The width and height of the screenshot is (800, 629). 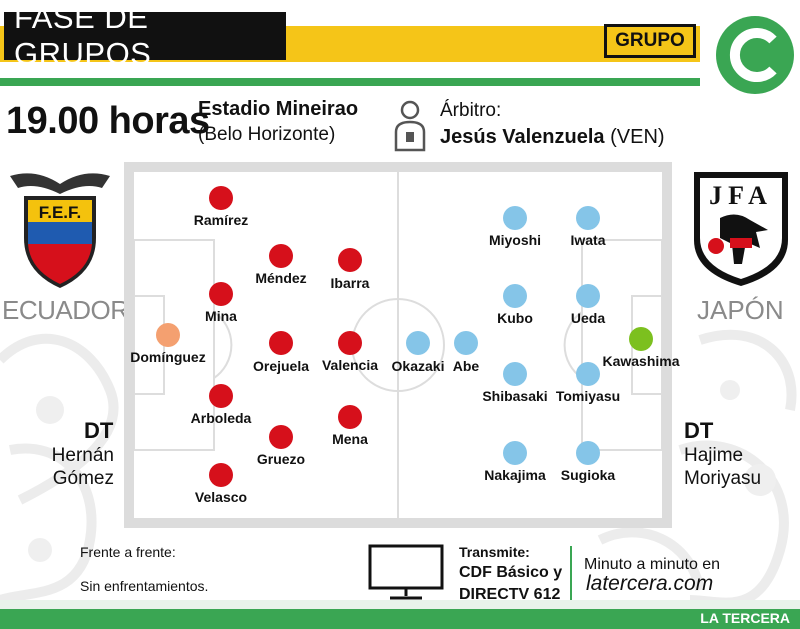 I want to click on home-player-name: Orejuela, so click(x=281, y=366).